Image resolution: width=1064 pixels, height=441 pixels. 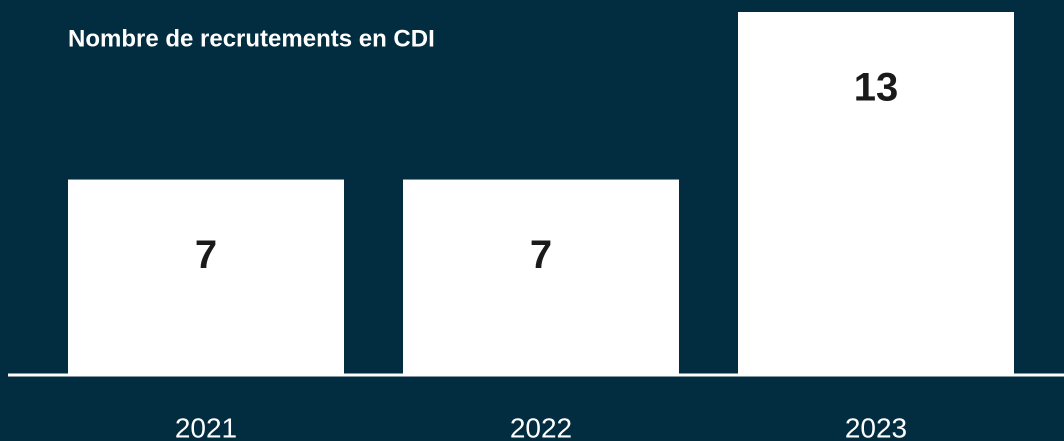 What do you see at coordinates (206, 426) in the screenshot?
I see `x-tick-label: 2021` at bounding box center [206, 426].